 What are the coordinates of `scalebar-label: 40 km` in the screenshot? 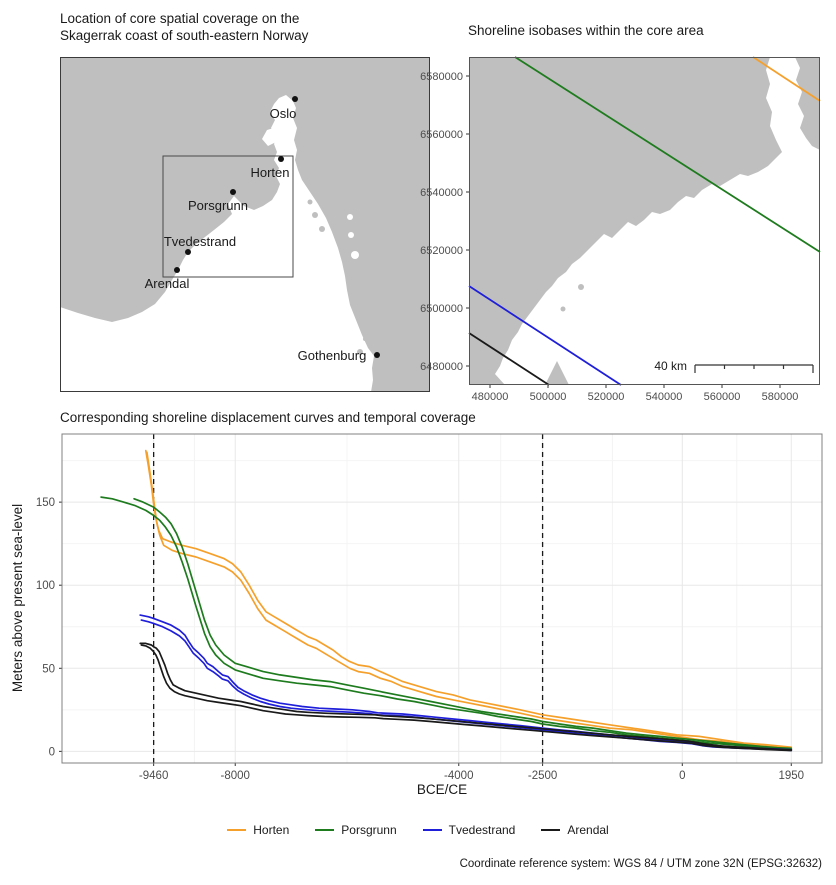 It's located at (670, 366).